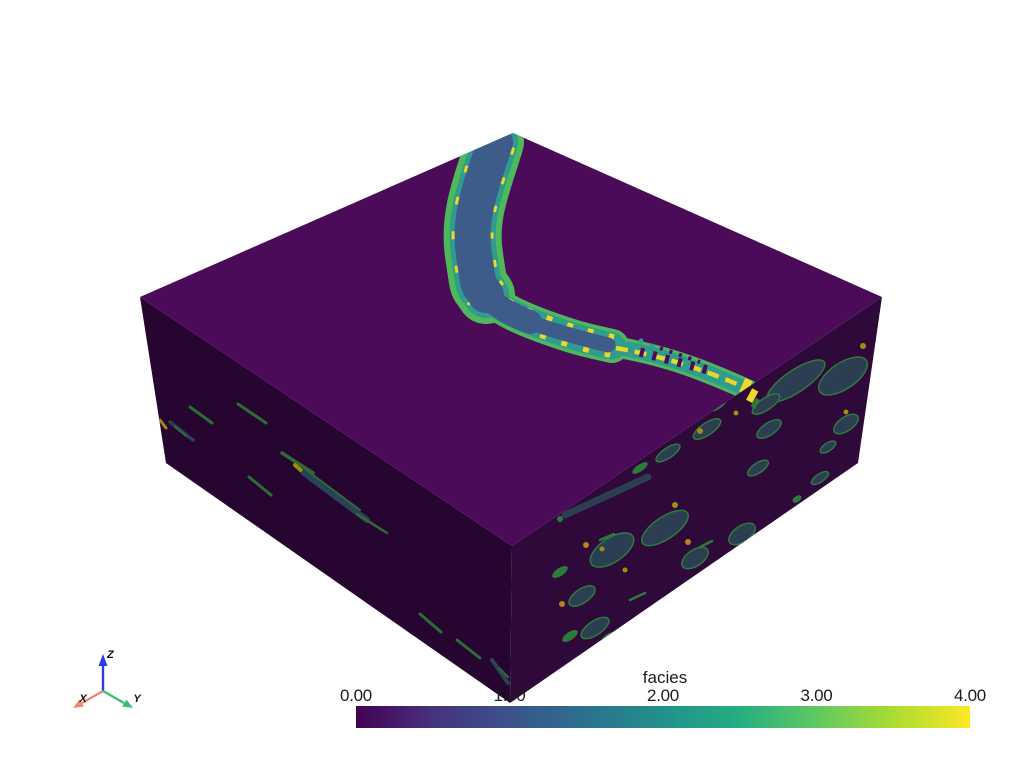  I want to click on y-axis-label: Y, so click(137, 699).